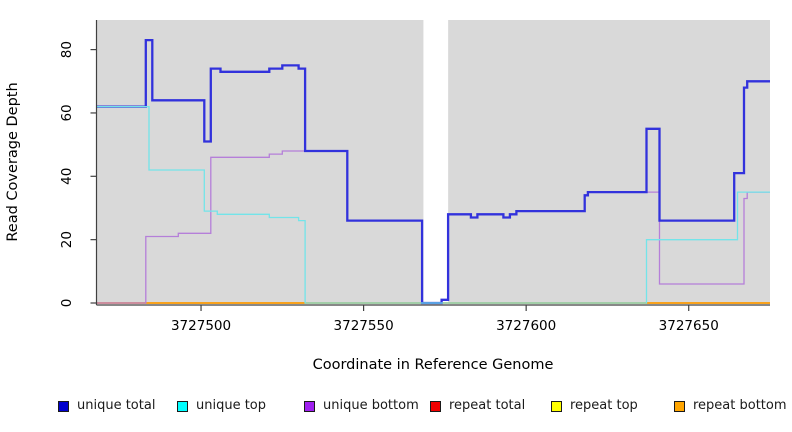 This screenshot has height=432, width=792. Describe the element at coordinates (67, 112) in the screenshot. I see `y-tick-label: 60` at that location.